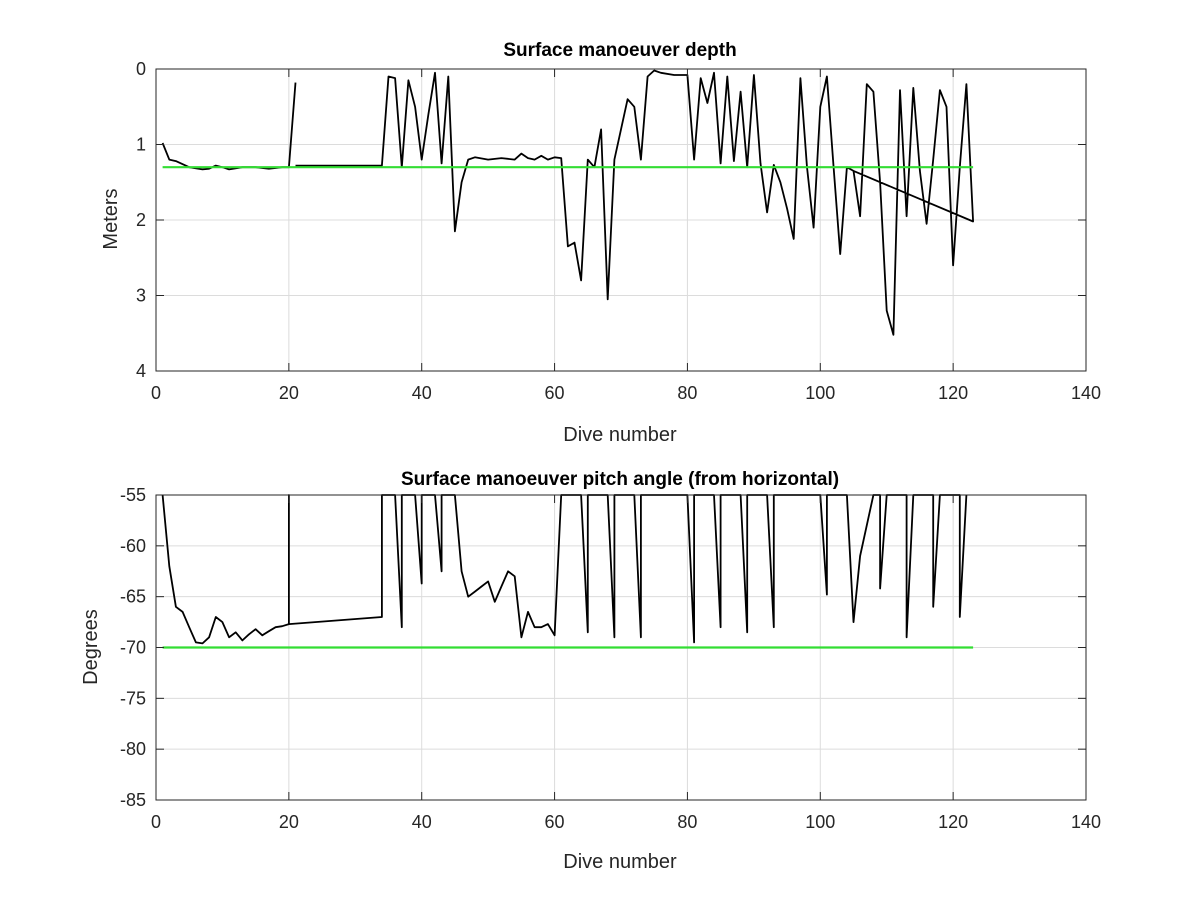 The height and width of the screenshot is (900, 1200). I want to click on pitch-data-series-line, so click(564, 569).